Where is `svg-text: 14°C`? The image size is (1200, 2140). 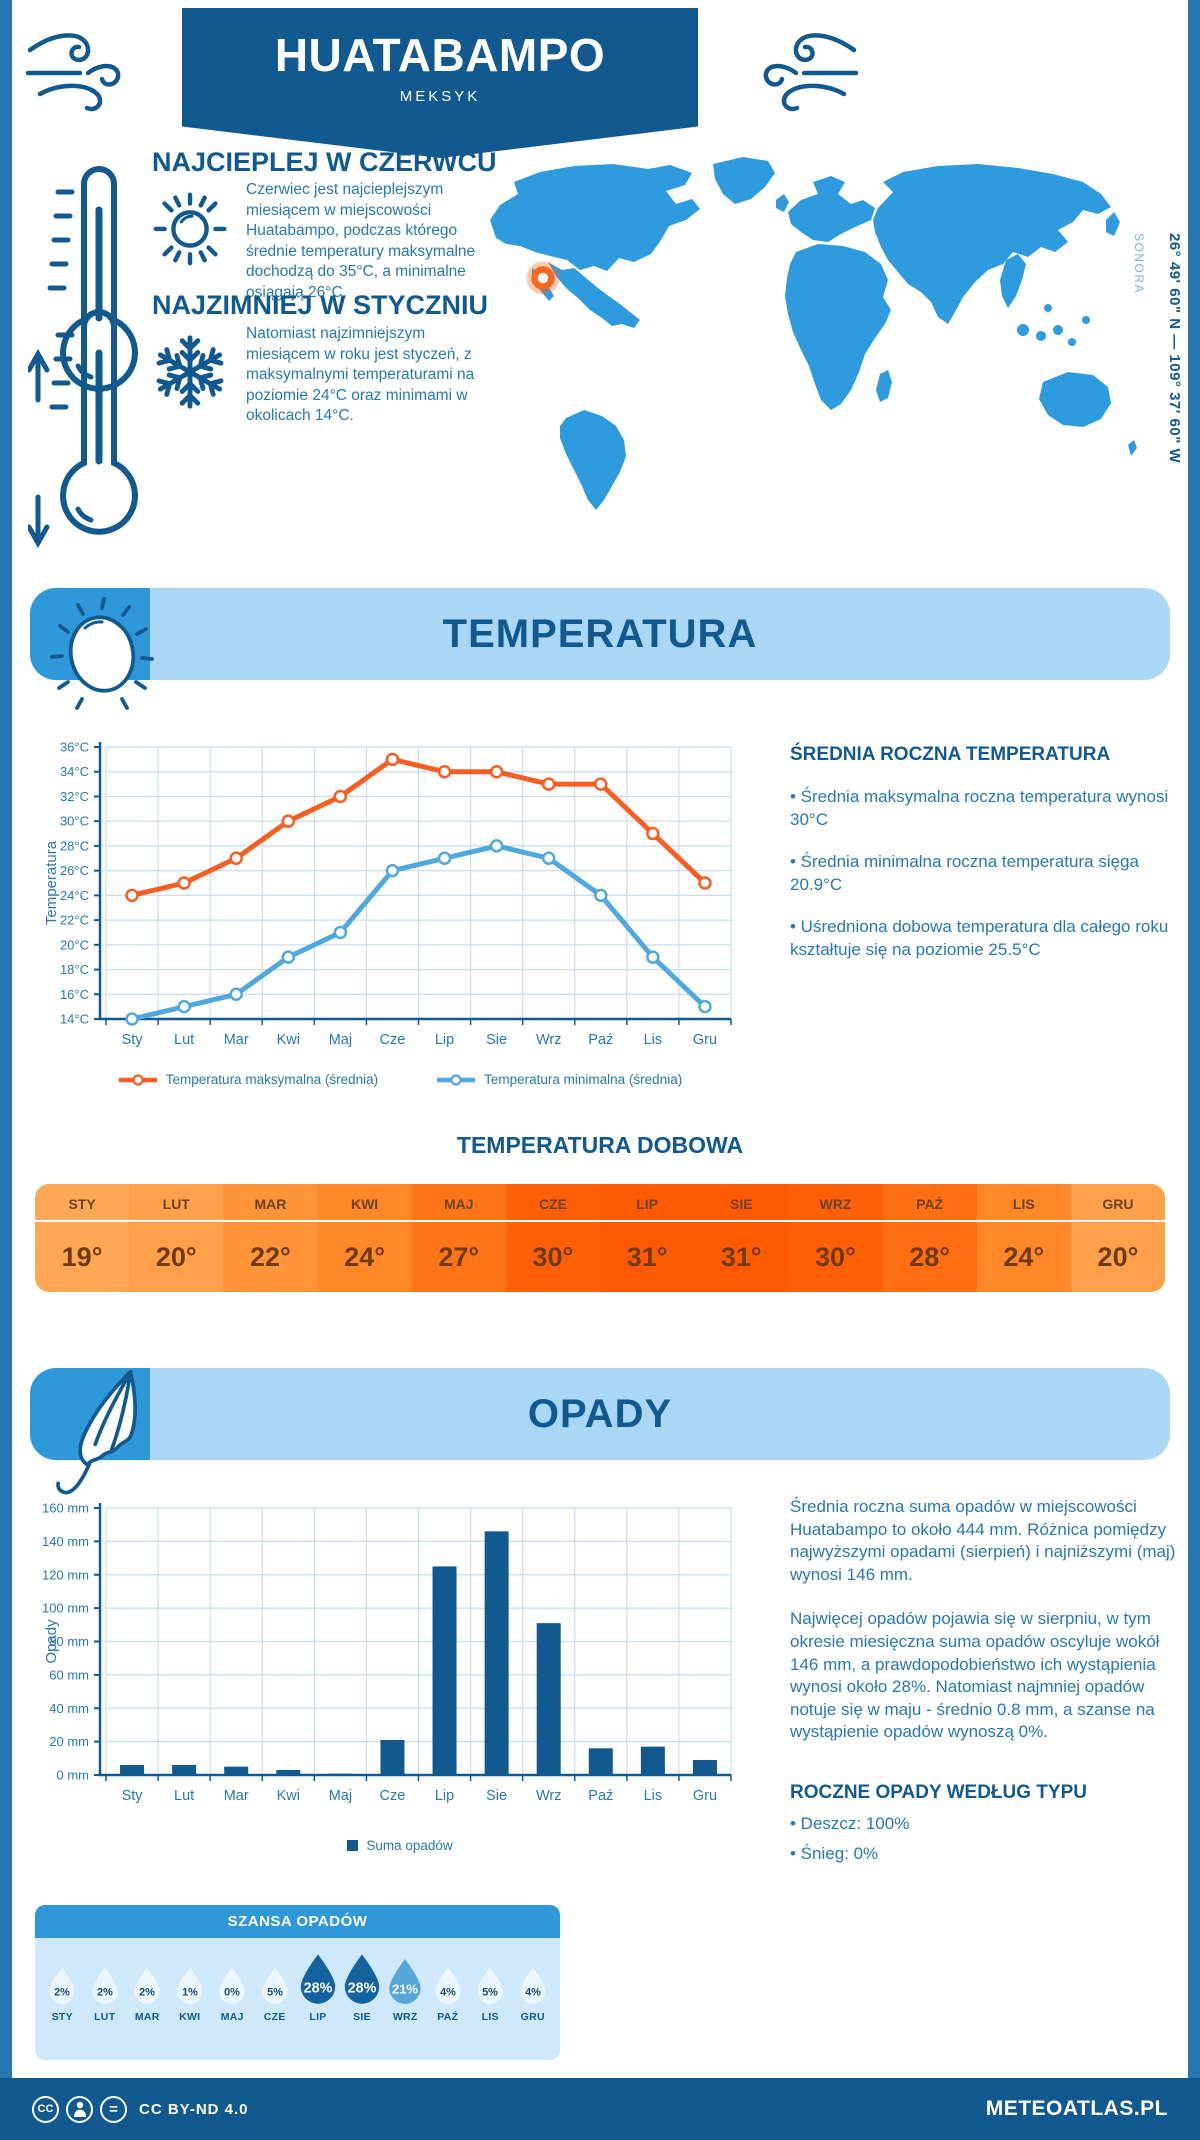 svg-text: 14°C is located at coordinates (74, 1019).